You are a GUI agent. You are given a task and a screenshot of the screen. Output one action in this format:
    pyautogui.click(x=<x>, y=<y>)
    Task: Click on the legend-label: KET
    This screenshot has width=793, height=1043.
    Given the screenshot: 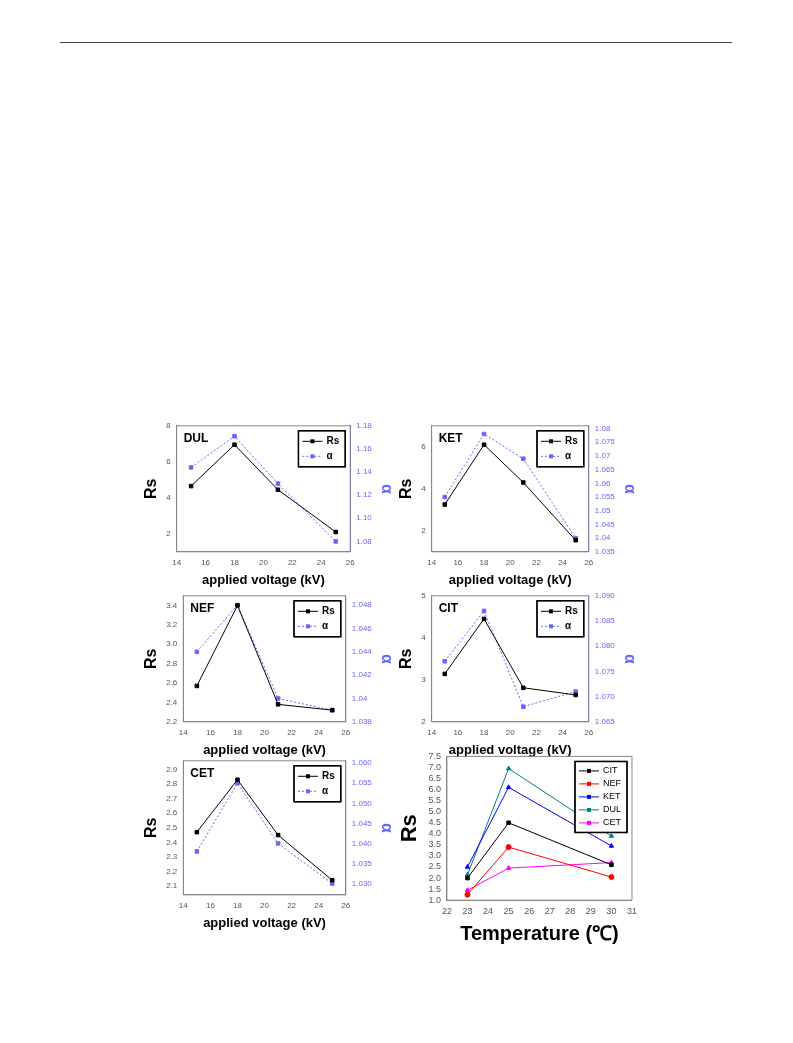 What is the action you would take?
    pyautogui.click(x=611, y=796)
    